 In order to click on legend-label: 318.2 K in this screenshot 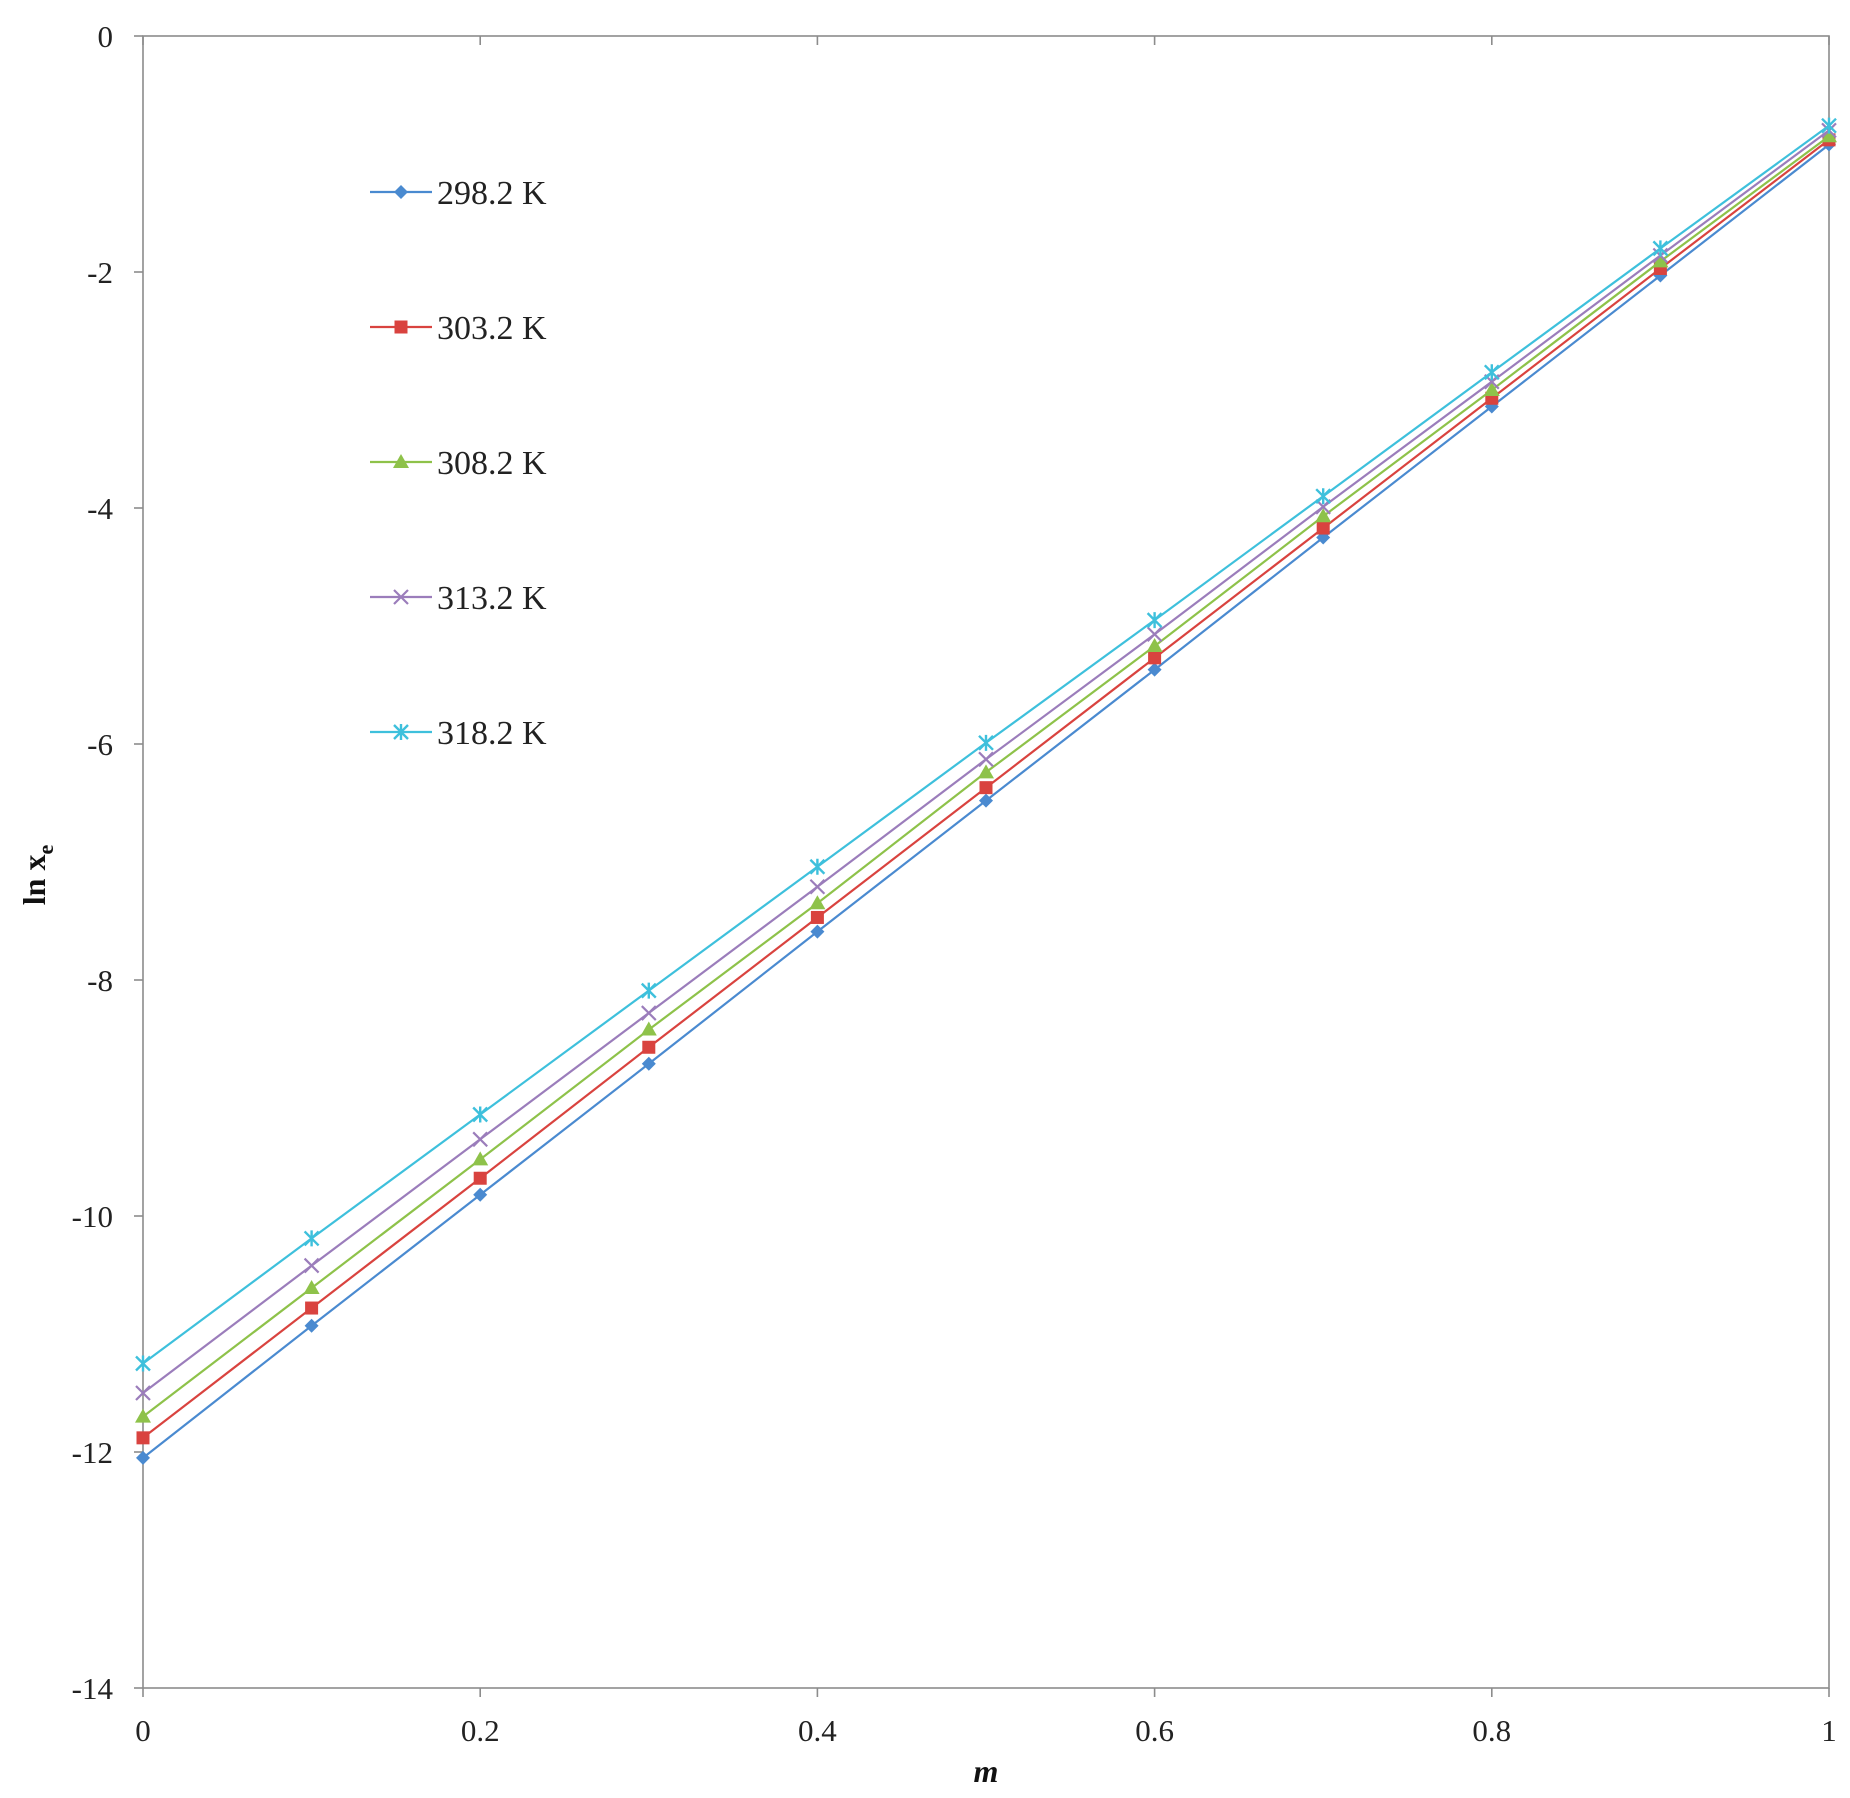, I will do `click(492, 733)`.